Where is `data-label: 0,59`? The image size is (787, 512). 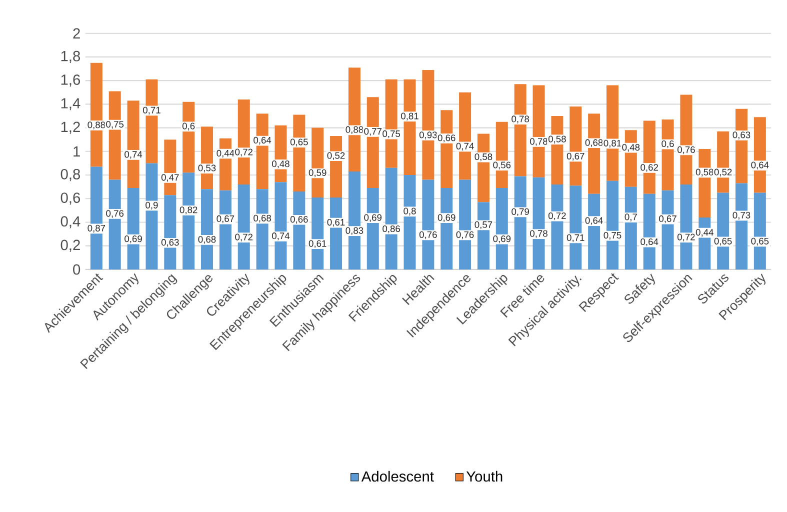 data-label: 0,59 is located at coordinates (317, 173).